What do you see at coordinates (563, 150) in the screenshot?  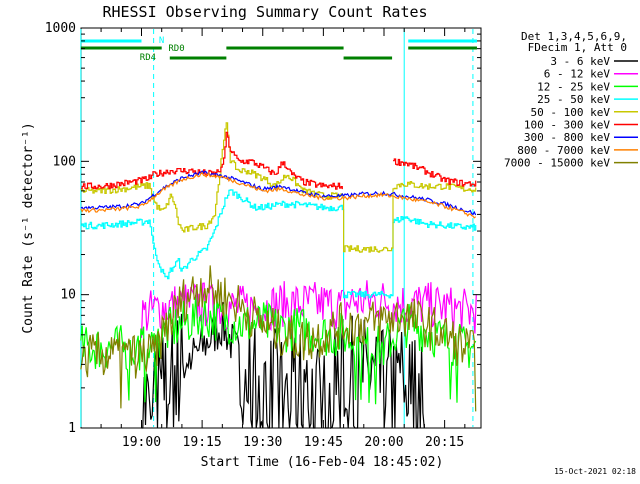 I see `legend-label-7: 800 - 7000 keV` at bounding box center [563, 150].